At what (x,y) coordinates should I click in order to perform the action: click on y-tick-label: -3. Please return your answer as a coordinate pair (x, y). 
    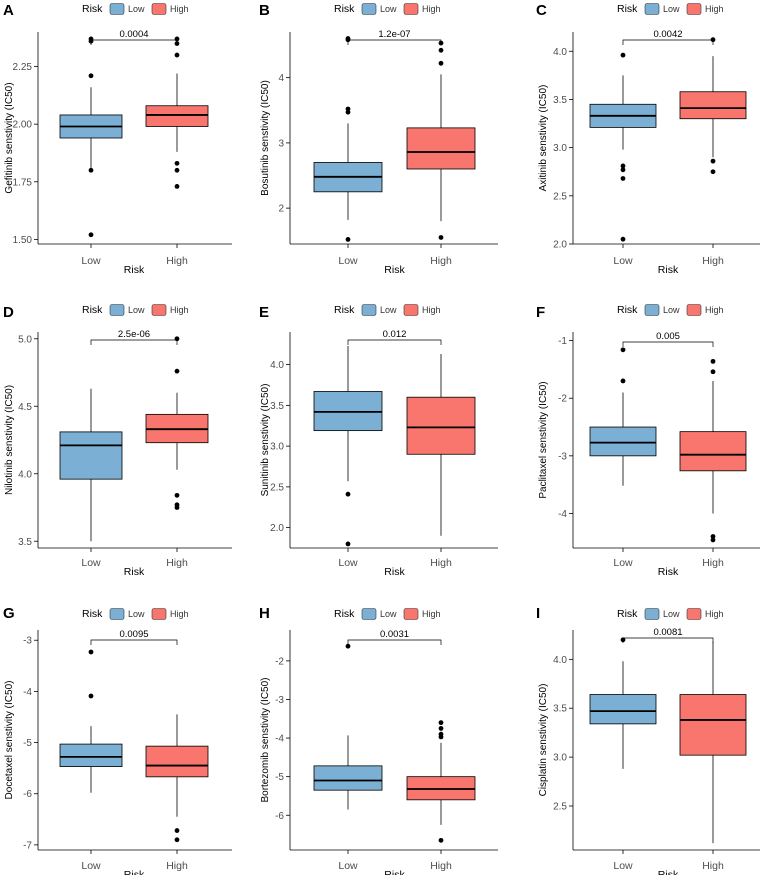
    Looking at the image, I should click on (279, 700).